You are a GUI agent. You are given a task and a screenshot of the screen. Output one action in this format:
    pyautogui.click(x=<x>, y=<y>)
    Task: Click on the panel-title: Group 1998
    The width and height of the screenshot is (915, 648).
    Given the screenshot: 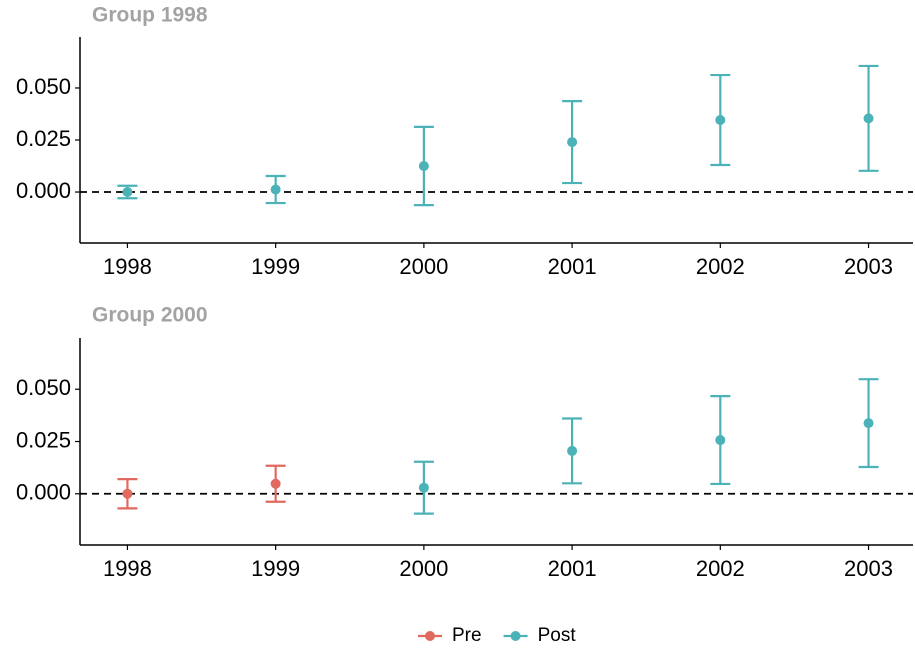 What is the action you would take?
    pyautogui.click(x=150, y=15)
    